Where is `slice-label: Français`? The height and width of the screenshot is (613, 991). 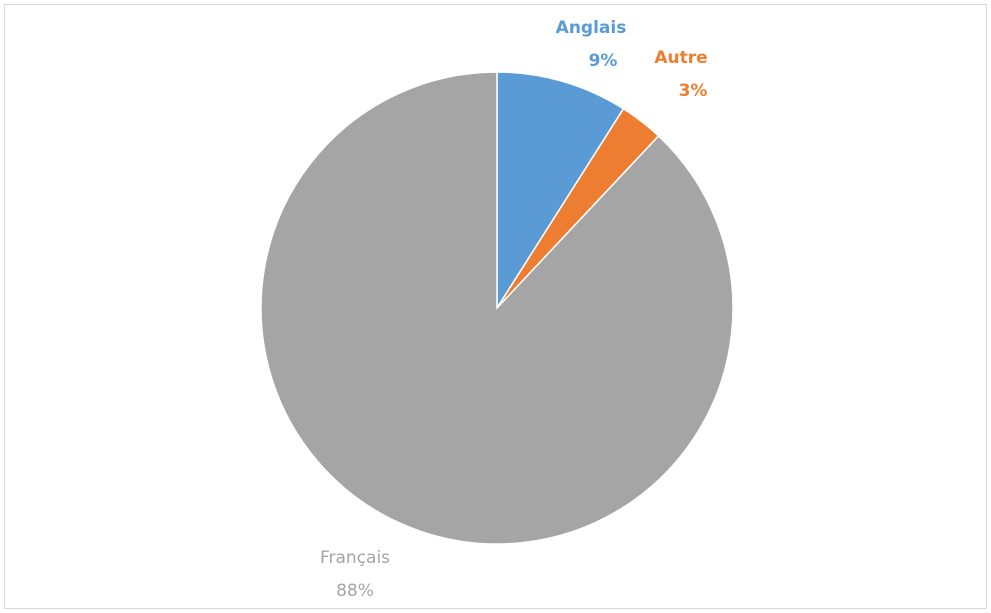 slice-label: Français is located at coordinates (355, 558).